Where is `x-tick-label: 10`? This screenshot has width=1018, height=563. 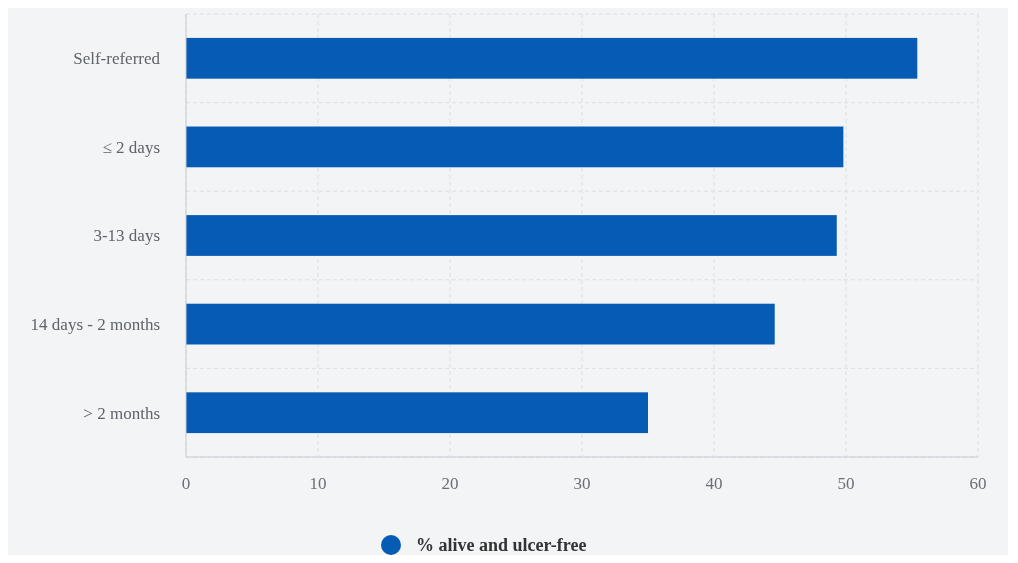 x-tick-label: 10 is located at coordinates (318, 483).